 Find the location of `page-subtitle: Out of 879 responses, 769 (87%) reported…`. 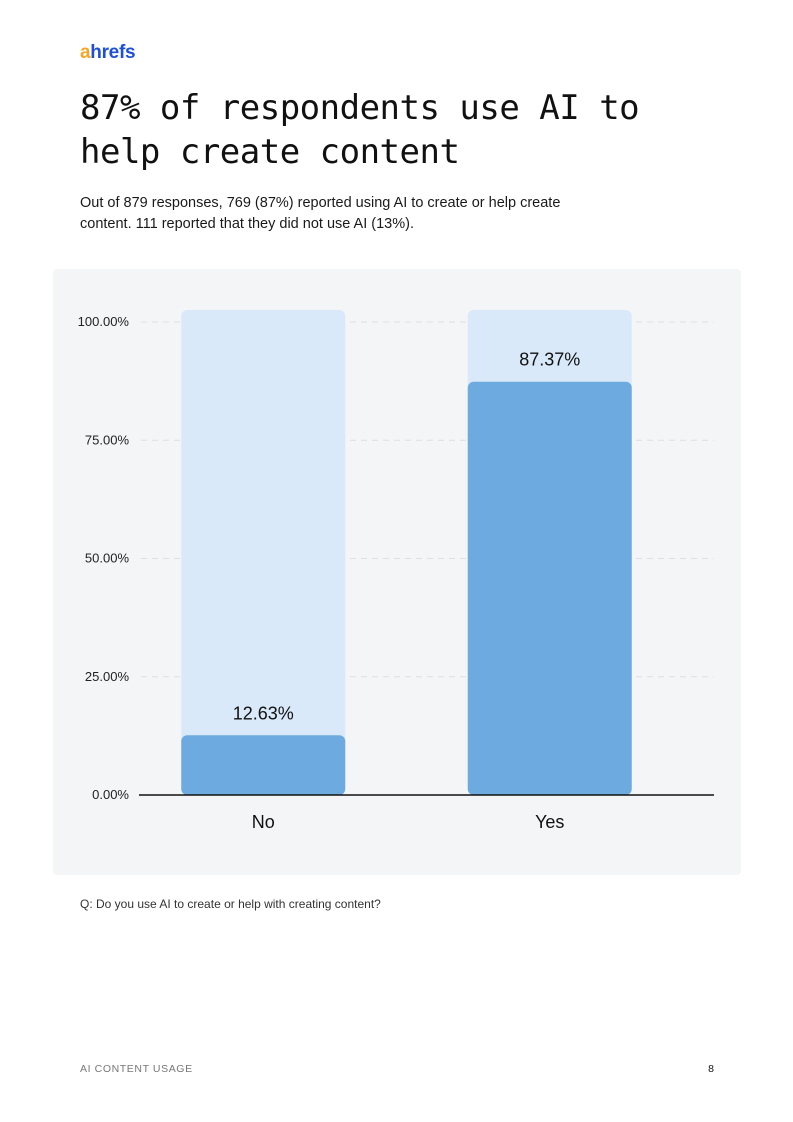

page-subtitle: Out of 879 responses, 769 (87%) reported… is located at coordinates (320, 213).